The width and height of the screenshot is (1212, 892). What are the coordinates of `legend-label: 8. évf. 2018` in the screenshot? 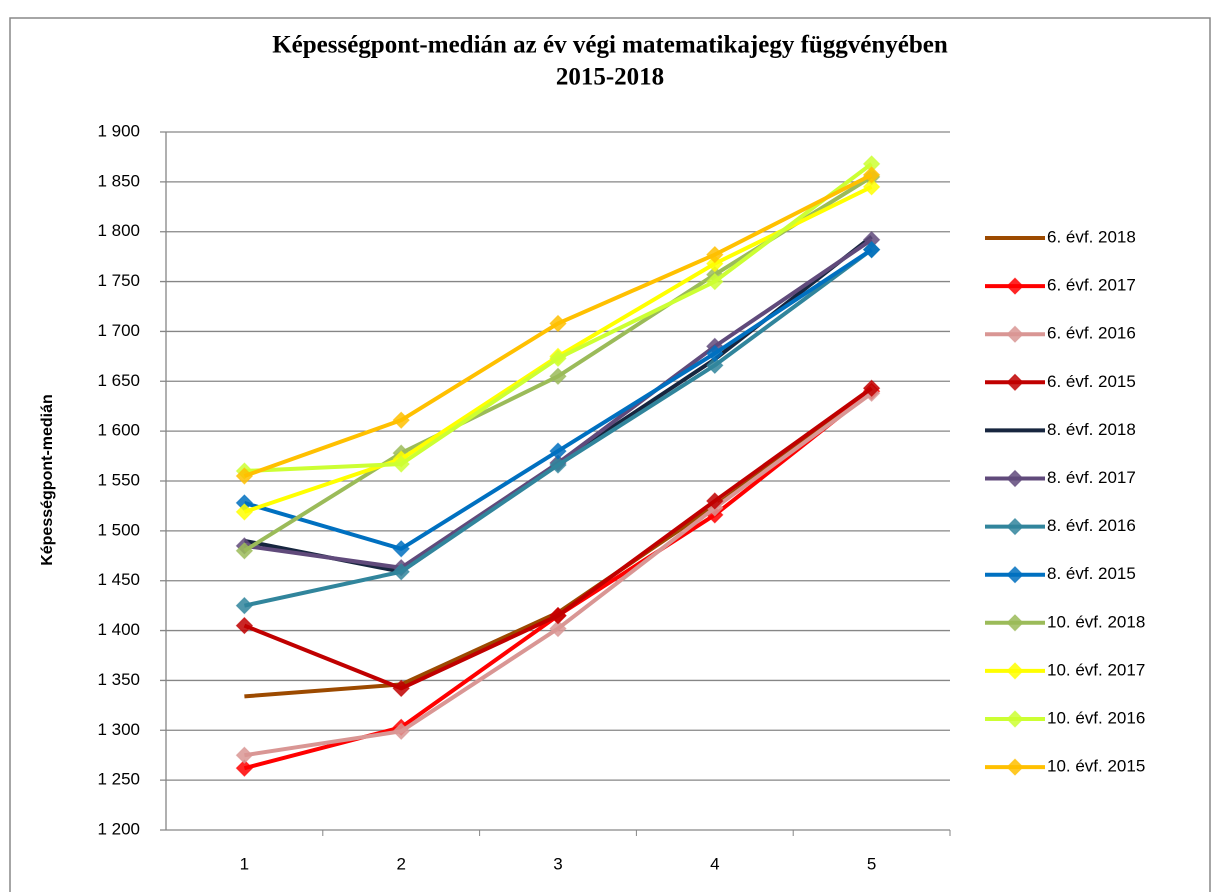 It's located at (1091, 429).